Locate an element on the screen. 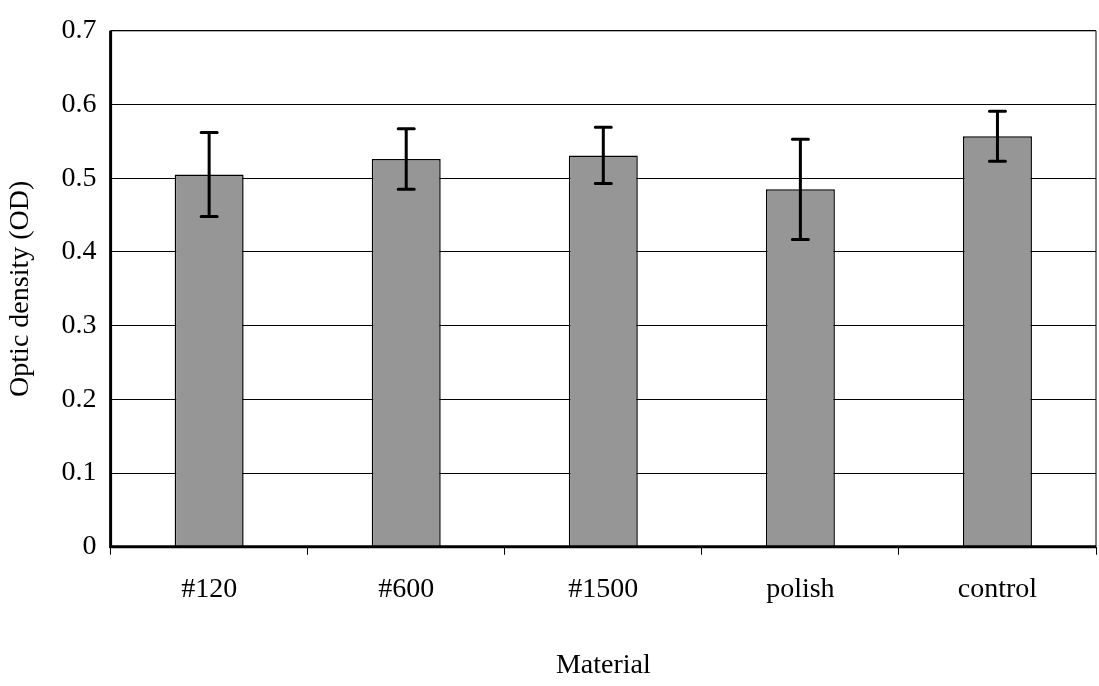  y-tick-label: 0 is located at coordinates (89, 545).